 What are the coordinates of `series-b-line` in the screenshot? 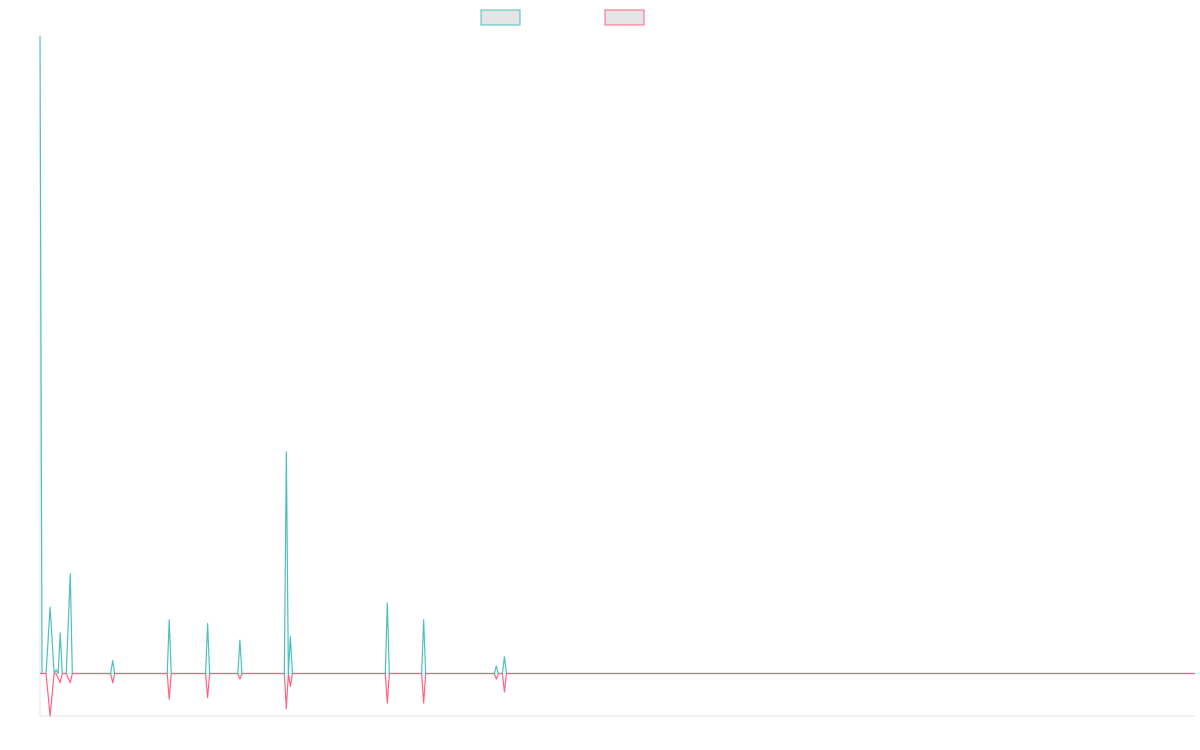 It's located at (617, 694).